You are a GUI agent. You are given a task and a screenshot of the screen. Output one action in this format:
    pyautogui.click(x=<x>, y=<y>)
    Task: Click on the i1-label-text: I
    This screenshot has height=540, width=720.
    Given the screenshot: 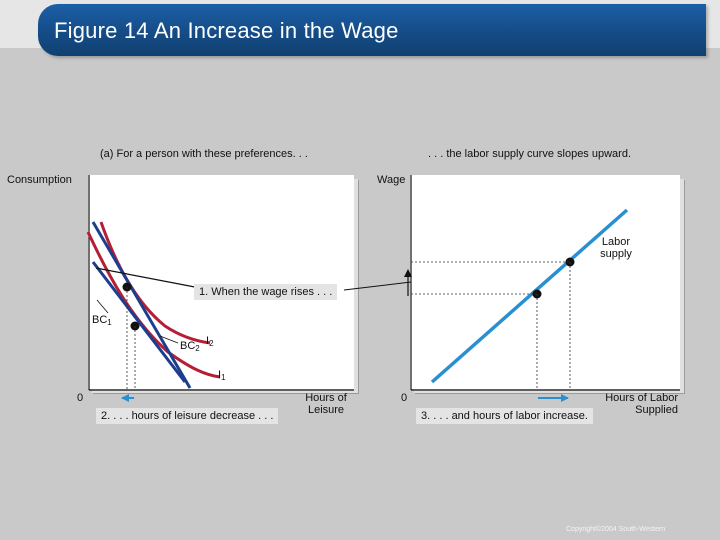 What is the action you would take?
    pyautogui.click(x=220, y=375)
    